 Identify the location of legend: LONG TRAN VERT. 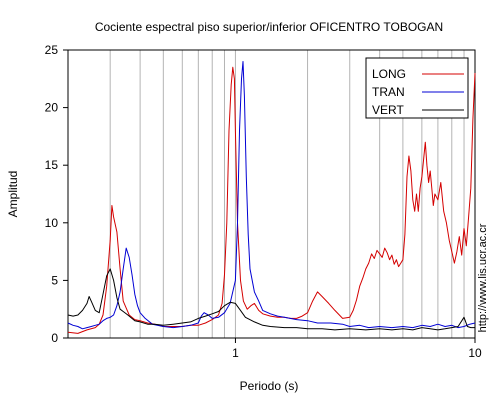
(417, 88).